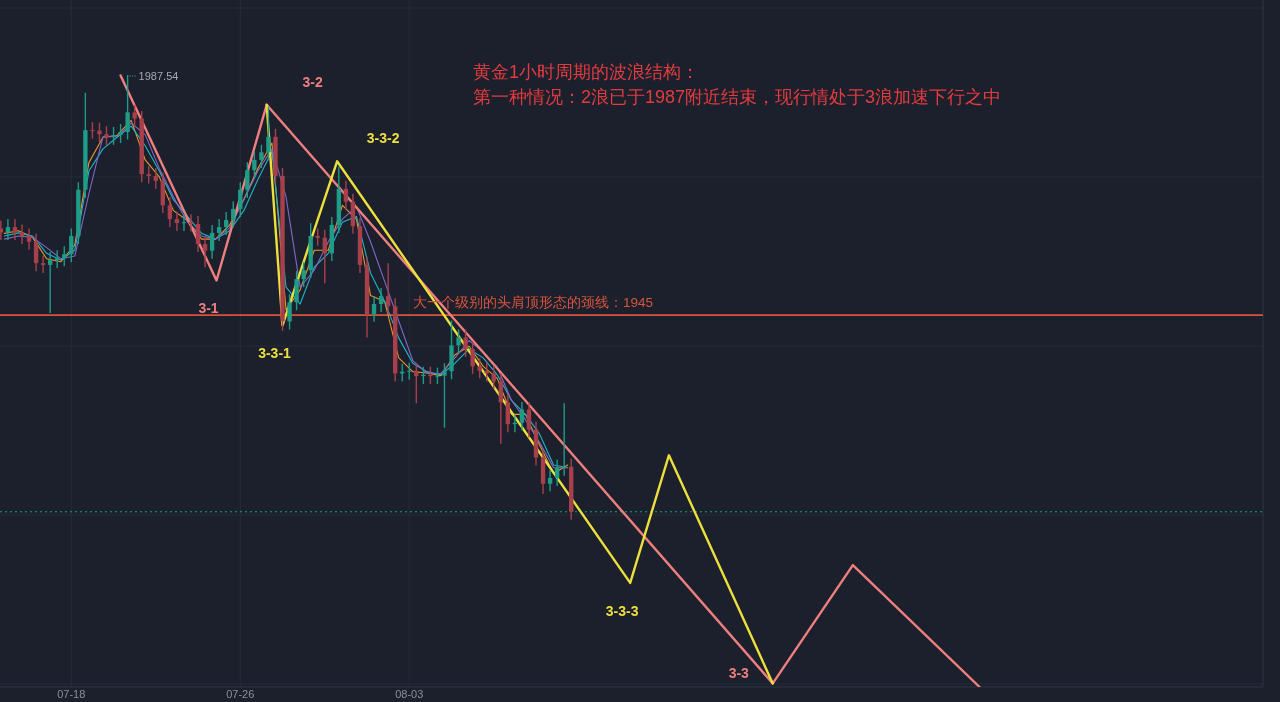 The image size is (1280, 702). What do you see at coordinates (71, 694) in the screenshot?
I see `x-tick-label: 07-18` at bounding box center [71, 694].